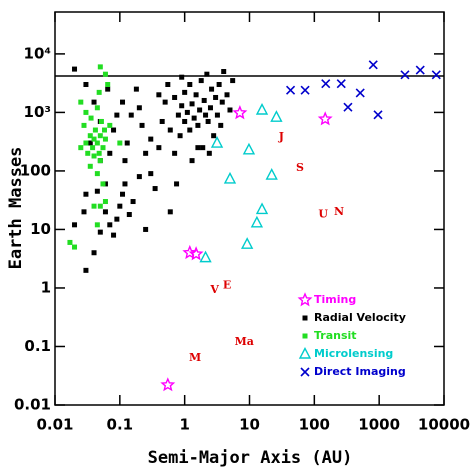 This screenshot has height=474, width=474. Describe the element at coordinates (335, 299) in the screenshot. I see `legend-label: Timing` at that location.